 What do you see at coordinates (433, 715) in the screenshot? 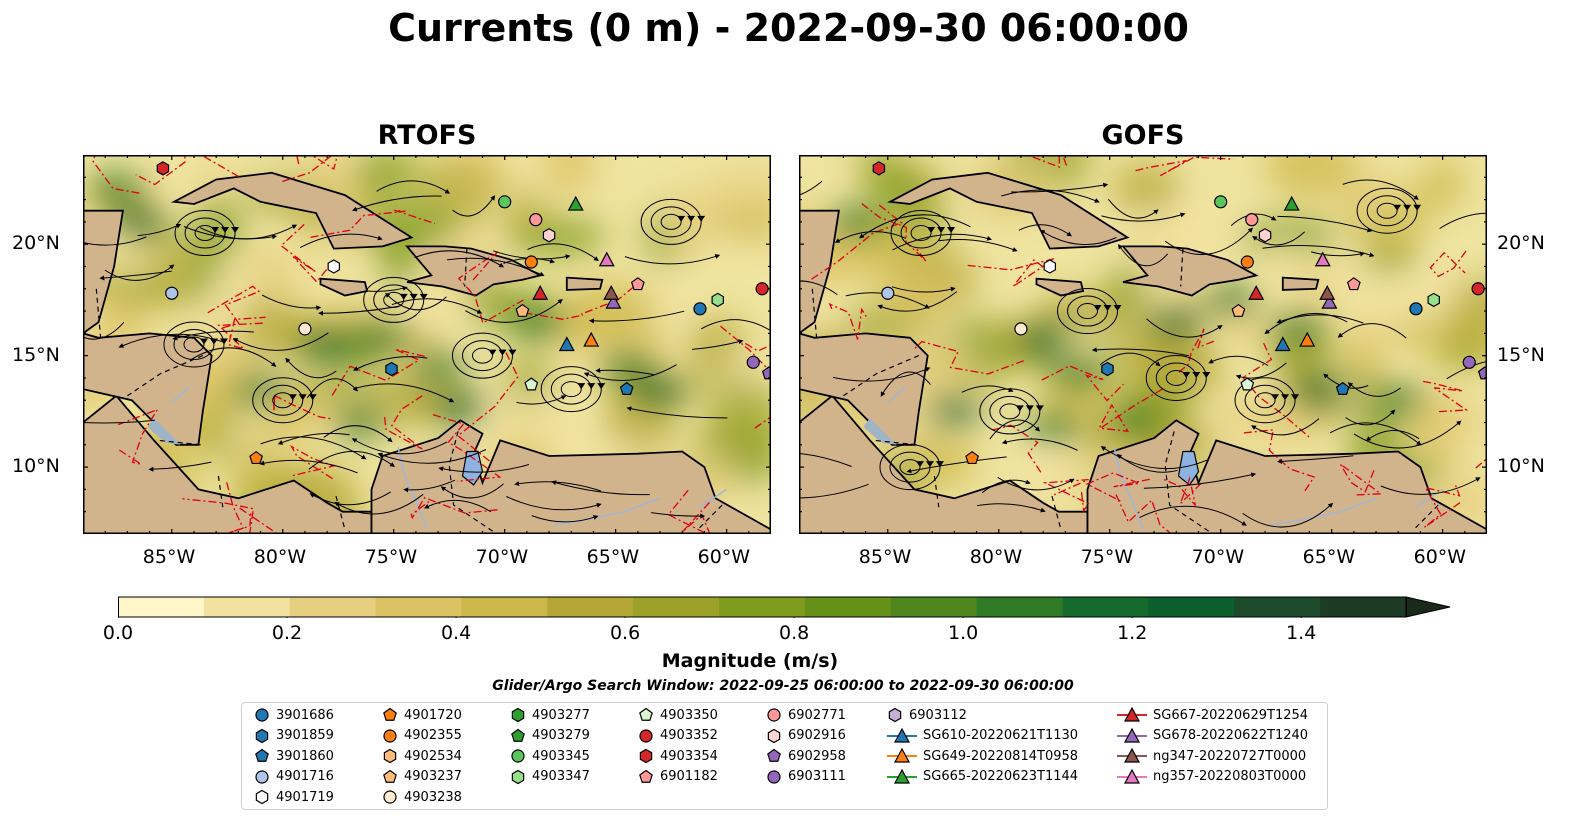
I see `legend-label: 4901720` at bounding box center [433, 715].